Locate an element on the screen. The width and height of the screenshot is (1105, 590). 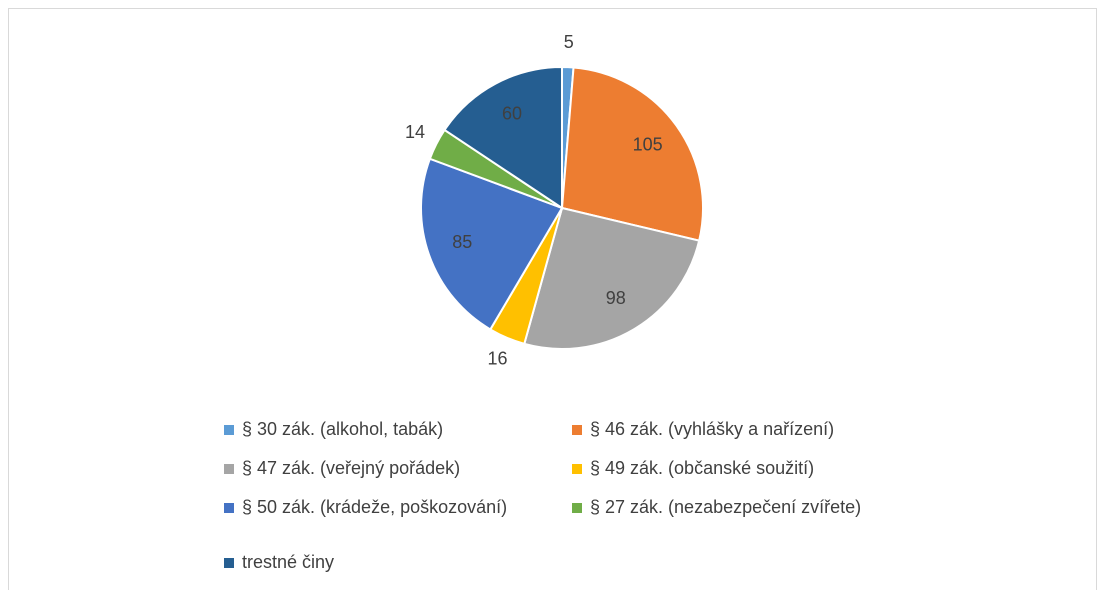
data-label: 85 is located at coordinates (462, 242).